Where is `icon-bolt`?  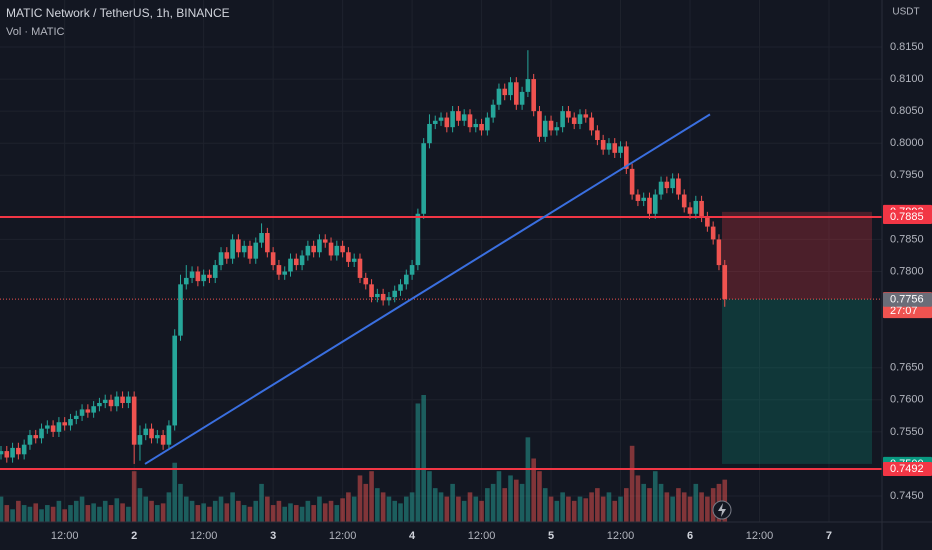
icon-bolt is located at coordinates (722, 510).